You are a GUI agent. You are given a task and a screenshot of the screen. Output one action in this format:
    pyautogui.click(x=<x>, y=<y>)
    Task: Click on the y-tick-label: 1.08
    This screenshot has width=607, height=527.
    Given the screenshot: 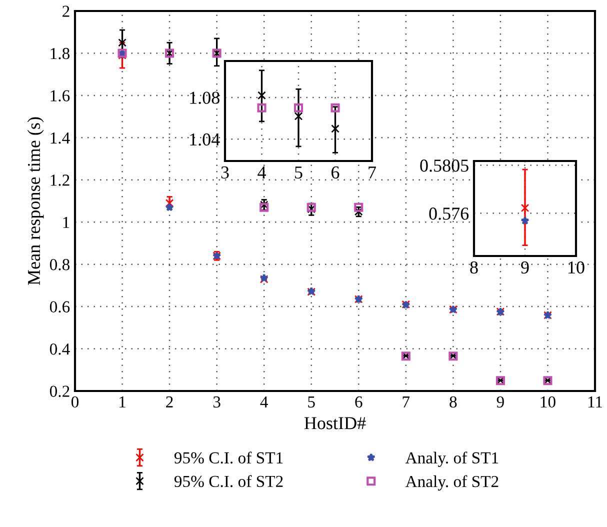 What is the action you would take?
    pyautogui.click(x=205, y=98)
    